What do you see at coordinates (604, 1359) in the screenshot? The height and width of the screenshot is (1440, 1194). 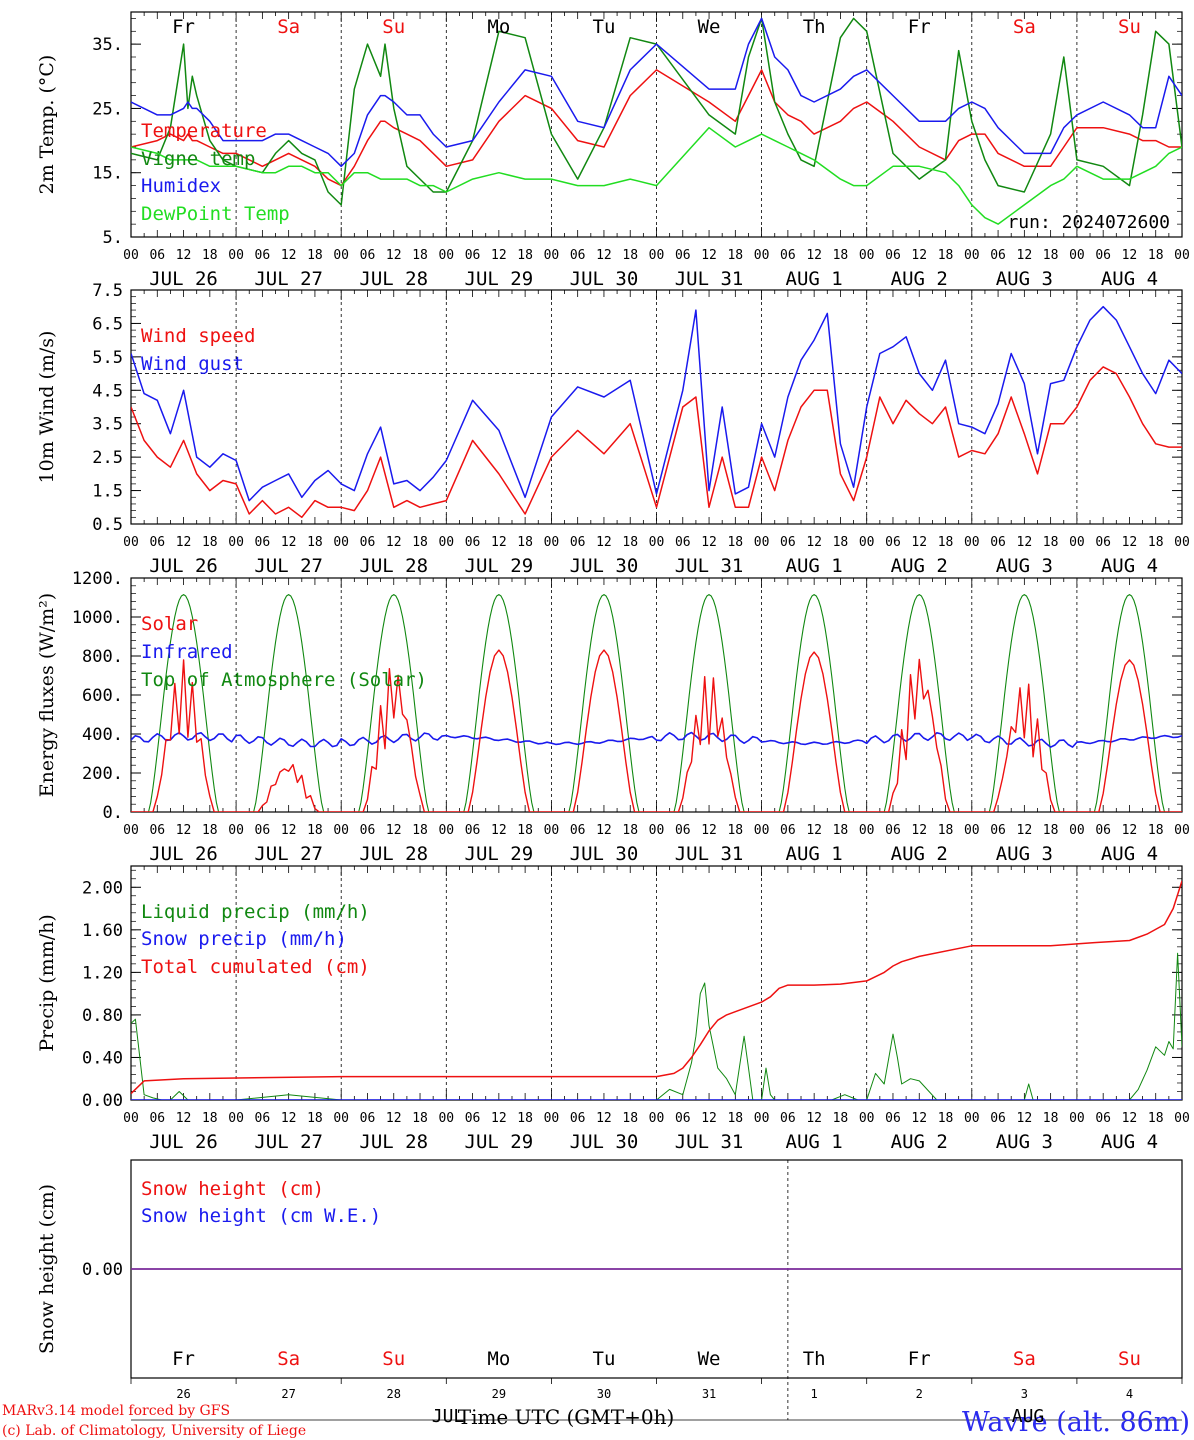 I see `day-name-label: Tu` at bounding box center [604, 1359].